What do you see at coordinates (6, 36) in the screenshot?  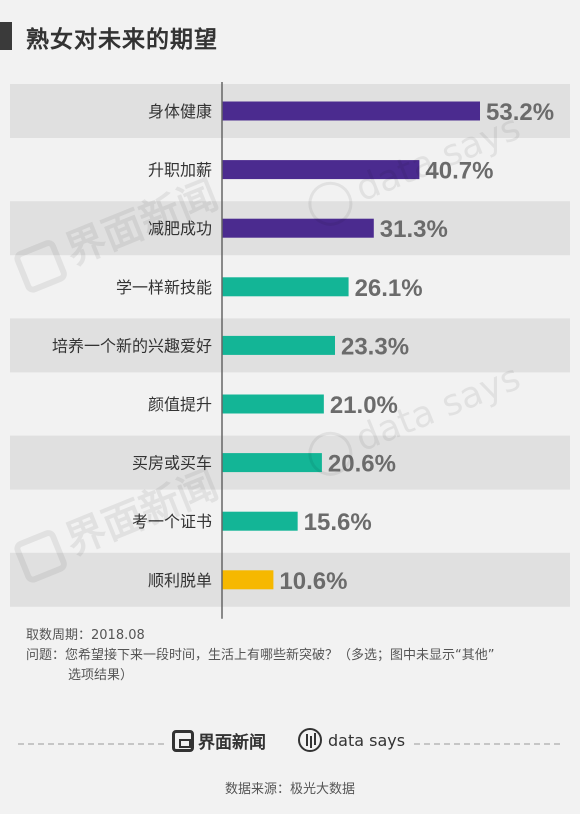 I see `title-accent-block` at bounding box center [6, 36].